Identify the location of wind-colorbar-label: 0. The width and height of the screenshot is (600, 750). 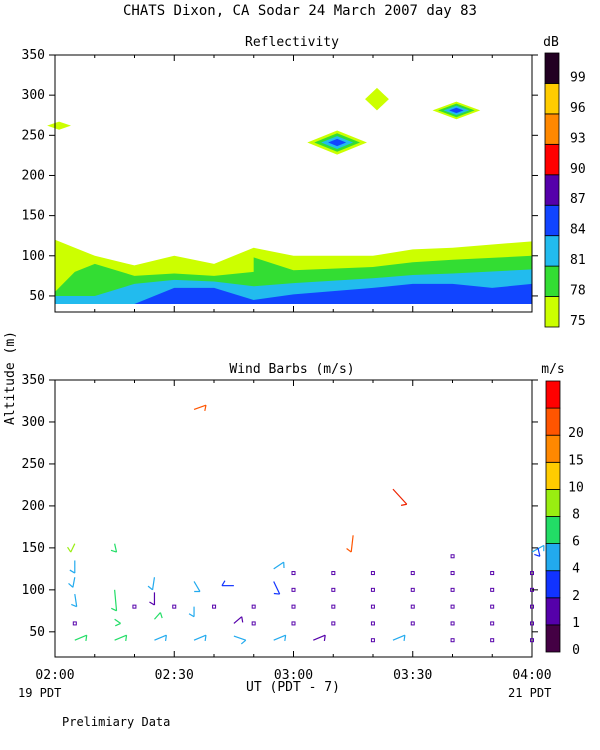
(576, 650).